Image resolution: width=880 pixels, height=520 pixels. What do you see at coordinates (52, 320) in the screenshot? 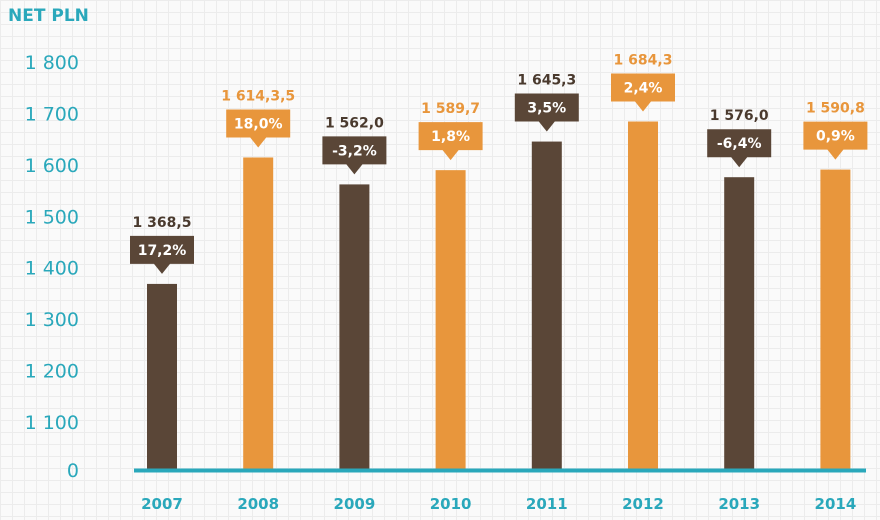
I see `y-tick-label: 1 300` at bounding box center [52, 320].